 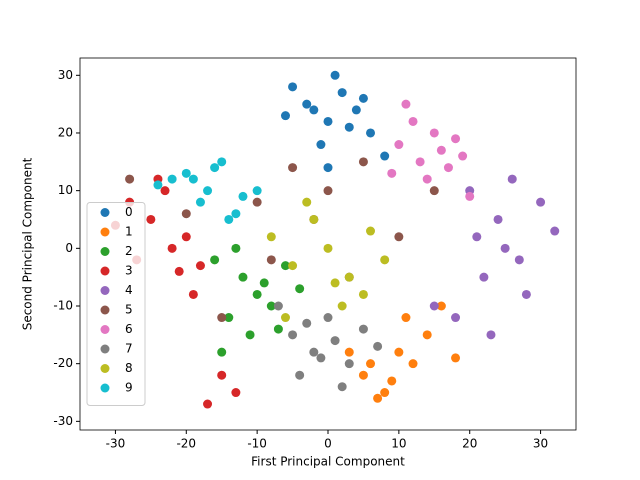 What do you see at coordinates (129, 212) in the screenshot?
I see `legend-label: 0` at bounding box center [129, 212].